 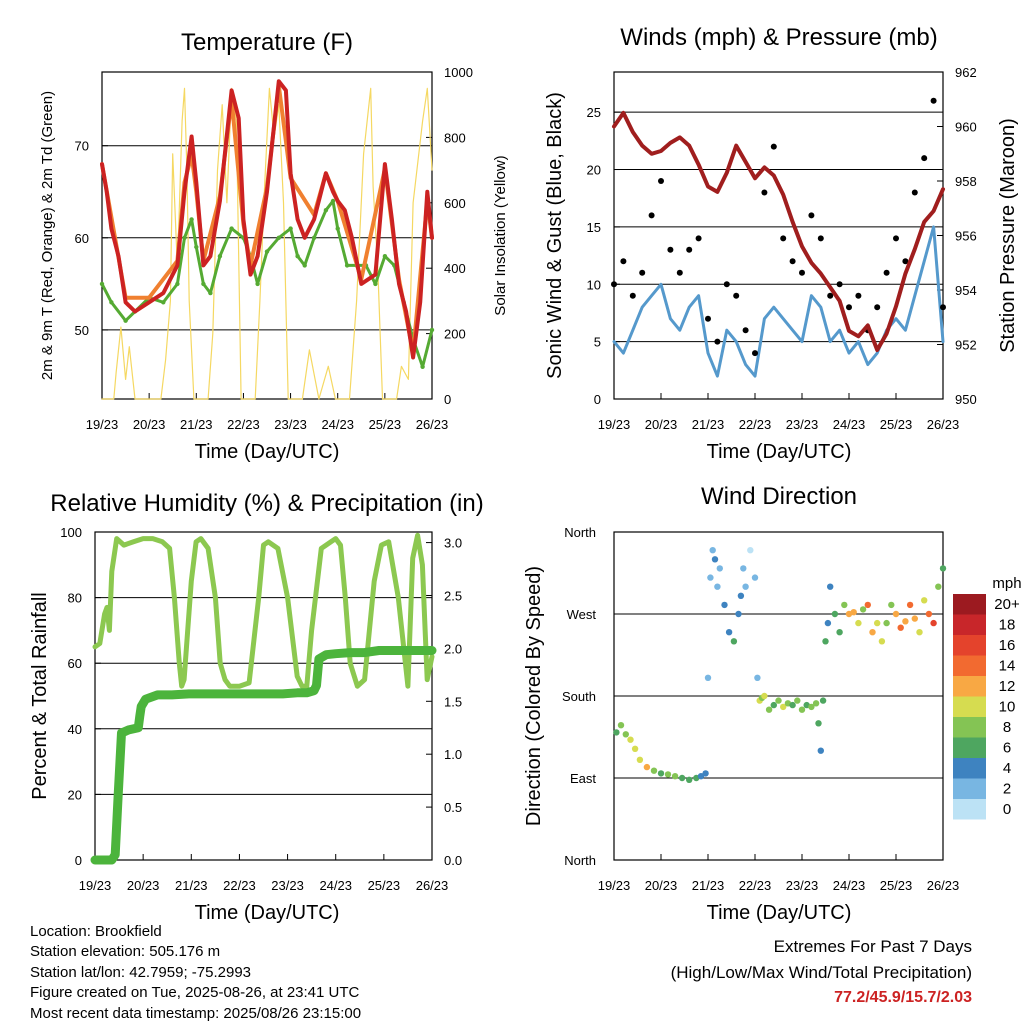 What do you see at coordinates (779, 496) in the screenshot?
I see `panel-title: Wind Direction` at bounding box center [779, 496].